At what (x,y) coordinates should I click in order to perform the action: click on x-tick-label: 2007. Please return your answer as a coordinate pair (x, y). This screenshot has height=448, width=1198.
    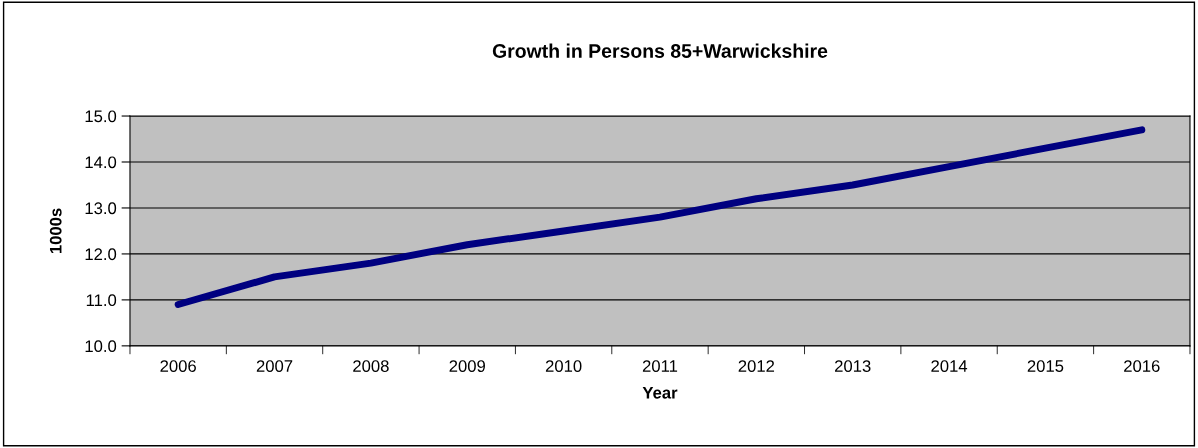
    Looking at the image, I should click on (274, 366).